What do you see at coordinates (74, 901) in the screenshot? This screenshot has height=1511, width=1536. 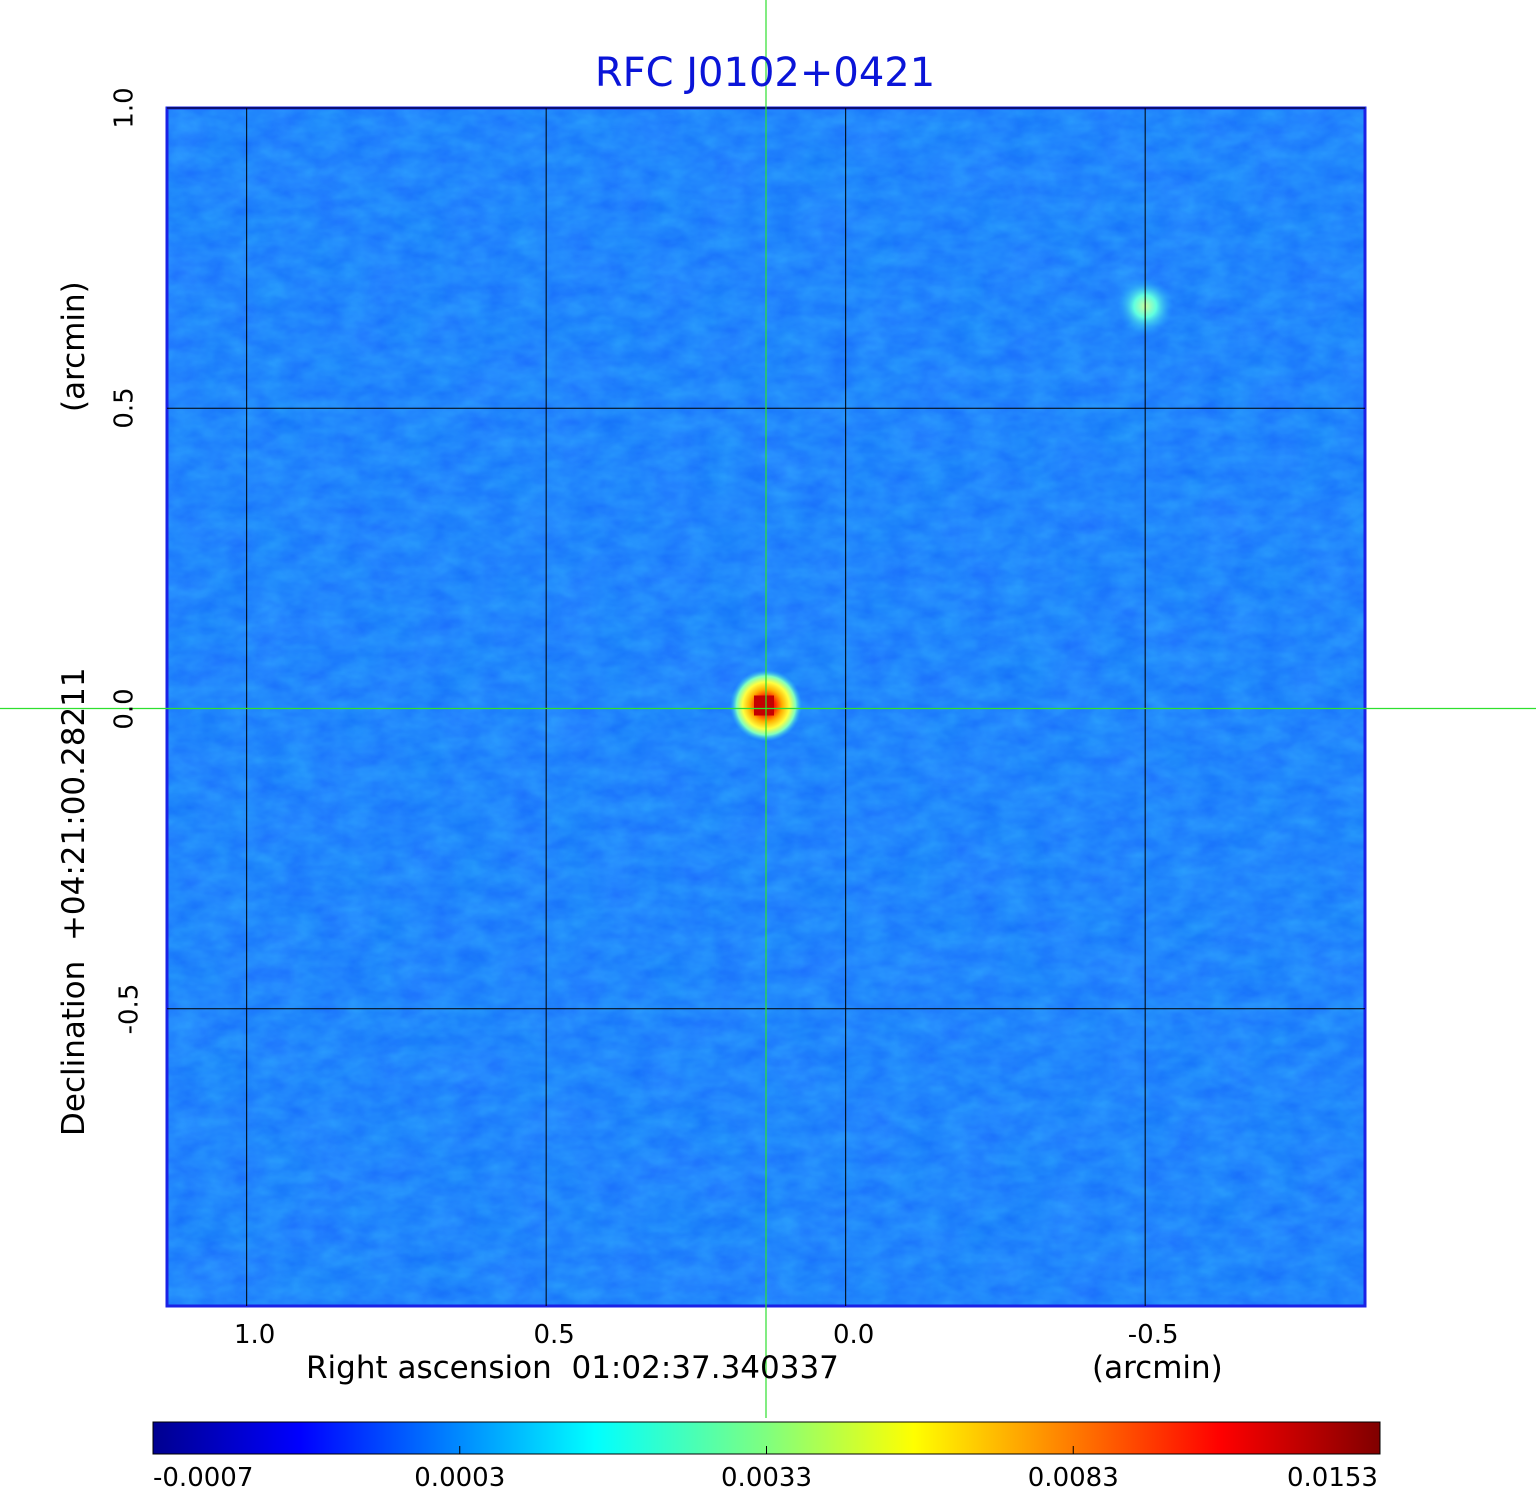 I see `y-axis-label: Declination +04:21:00.28211` at bounding box center [74, 901].